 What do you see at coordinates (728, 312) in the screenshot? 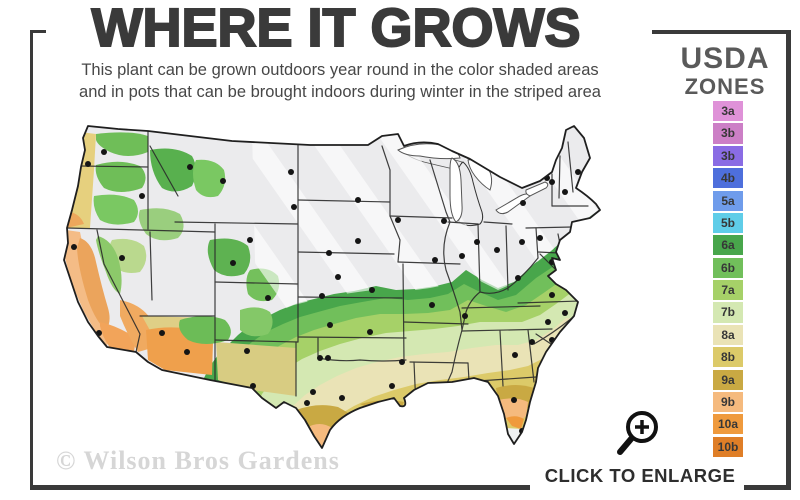
I see `legend-zone-9-7b: 7b` at bounding box center [728, 312].